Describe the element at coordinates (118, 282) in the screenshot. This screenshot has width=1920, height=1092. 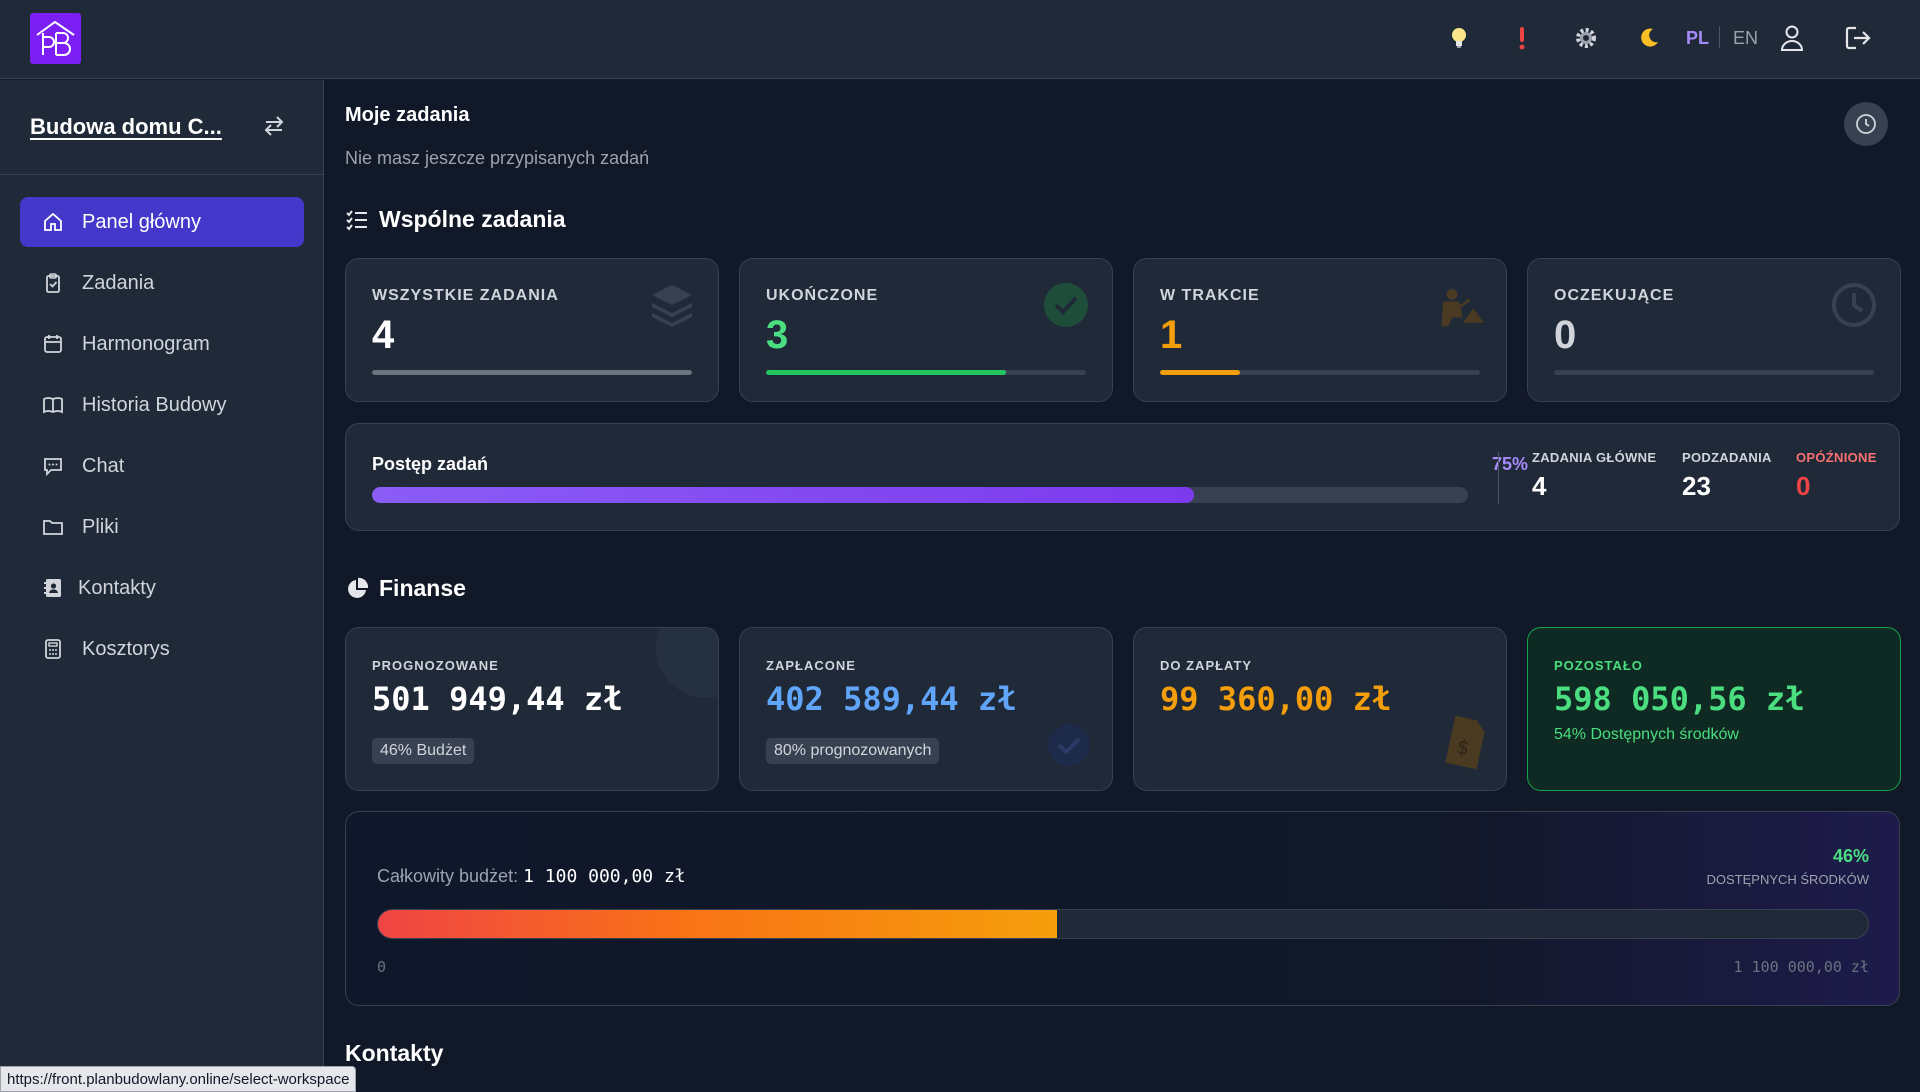
I see `sidebar-item-label: Zadania` at that location.